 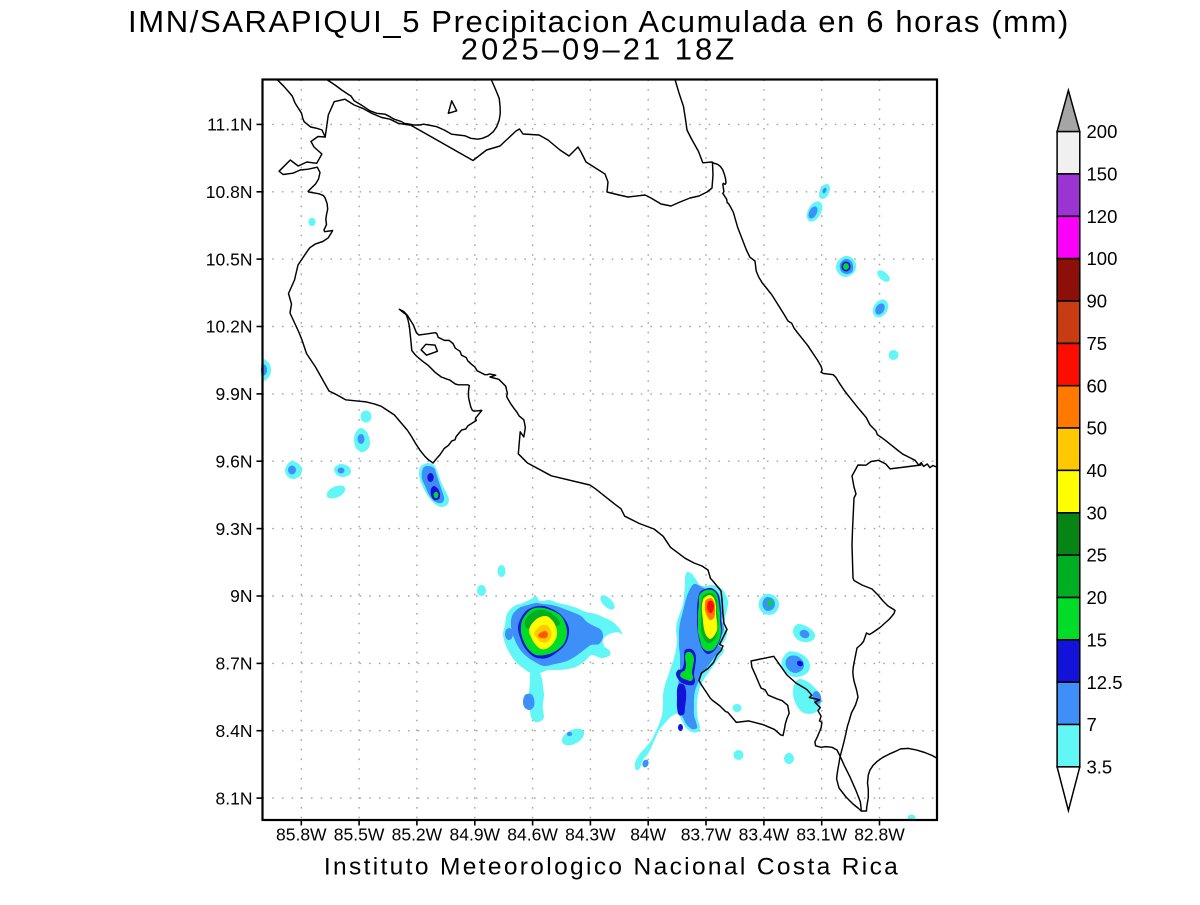 I want to click on svg-text: 83.1W, so click(x=821, y=835).